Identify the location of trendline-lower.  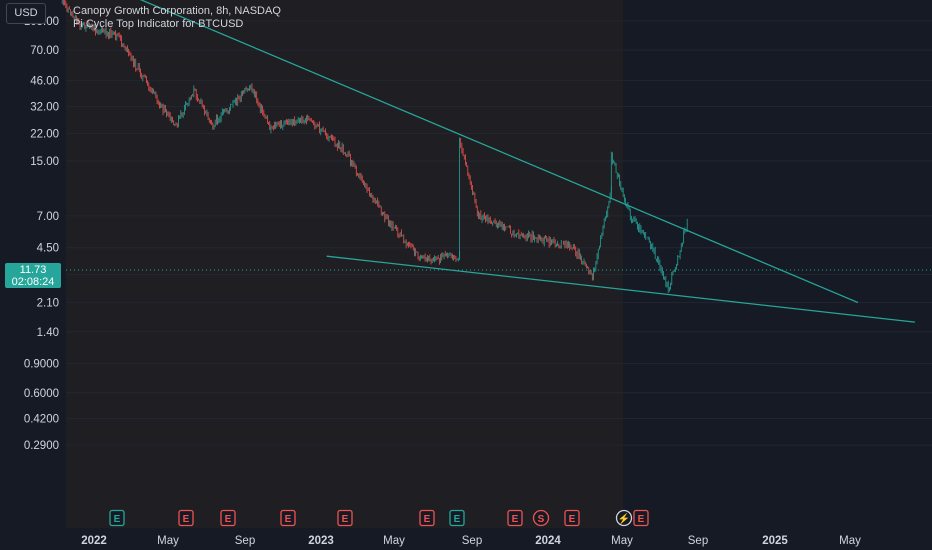
(620, 289).